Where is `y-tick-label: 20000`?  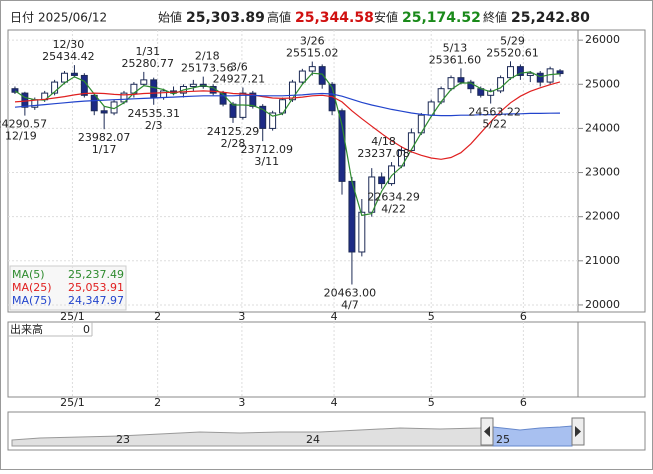
y-tick-label: 20000 is located at coordinates (602, 304).